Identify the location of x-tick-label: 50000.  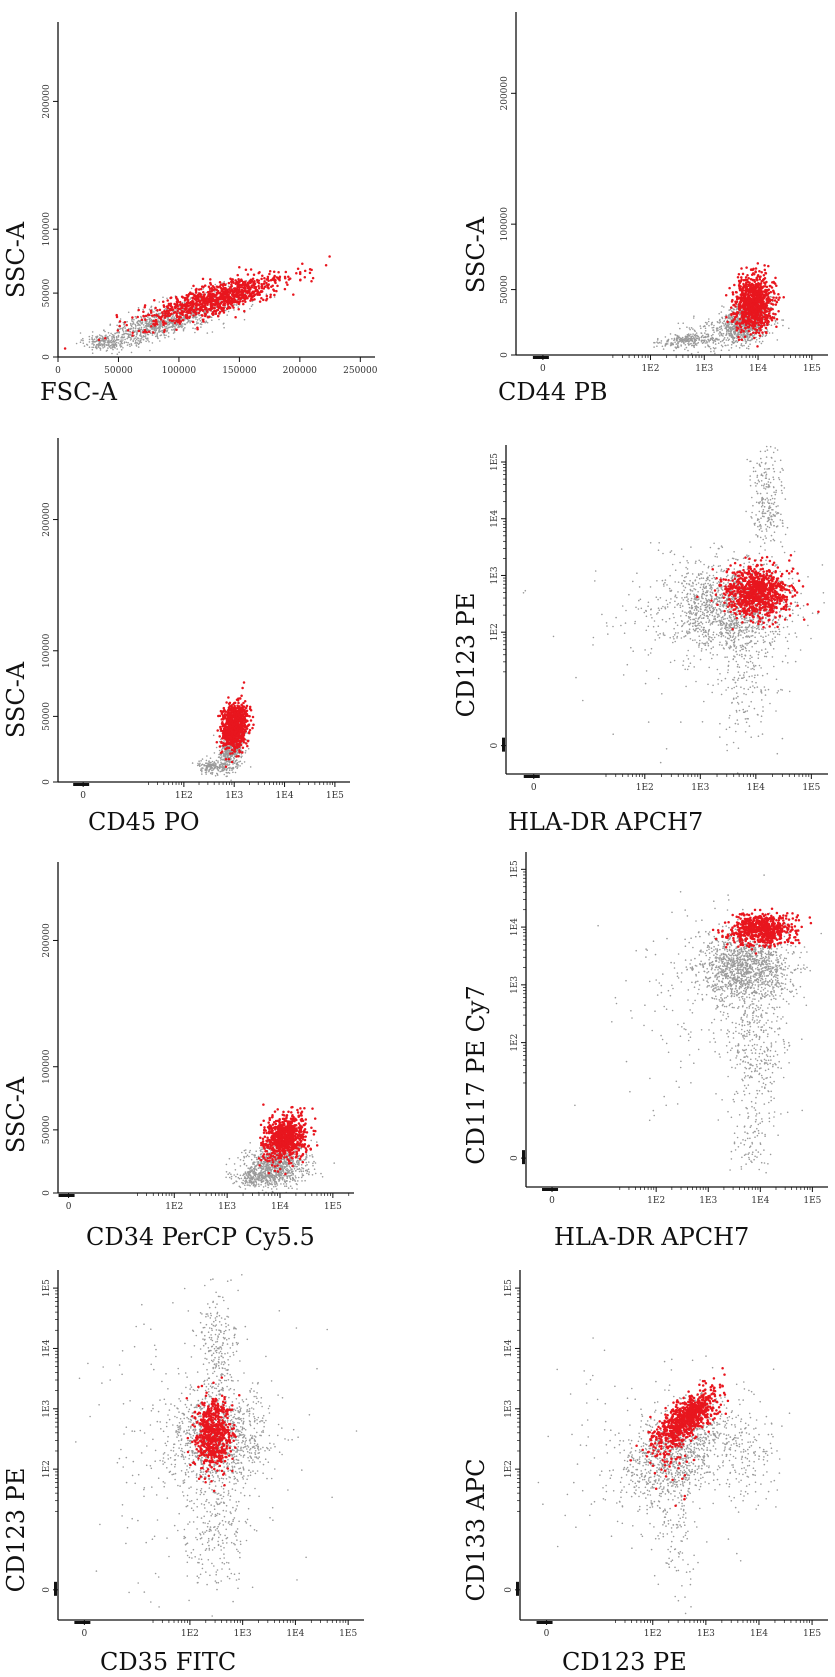
(118, 371).